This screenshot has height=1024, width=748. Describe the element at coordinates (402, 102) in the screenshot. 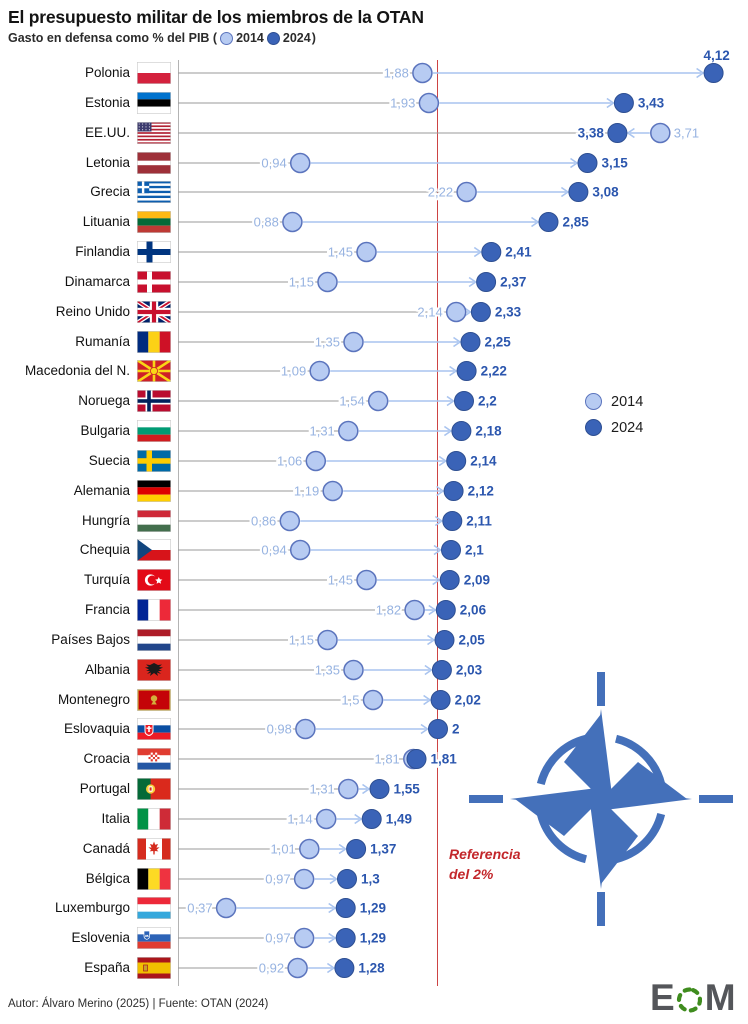

I see `value-2014: 1,93` at that location.